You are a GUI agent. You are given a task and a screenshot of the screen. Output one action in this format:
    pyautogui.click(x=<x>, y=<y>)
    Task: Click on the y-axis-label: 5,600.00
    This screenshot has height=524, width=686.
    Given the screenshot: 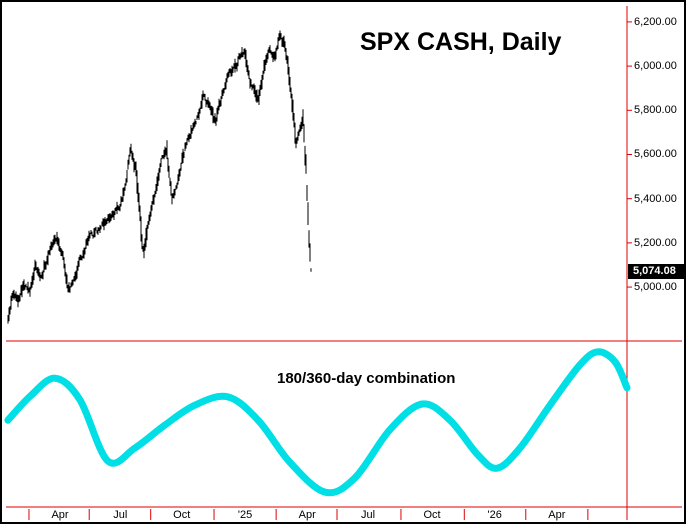 What is the action you would take?
    pyautogui.click(x=655, y=154)
    